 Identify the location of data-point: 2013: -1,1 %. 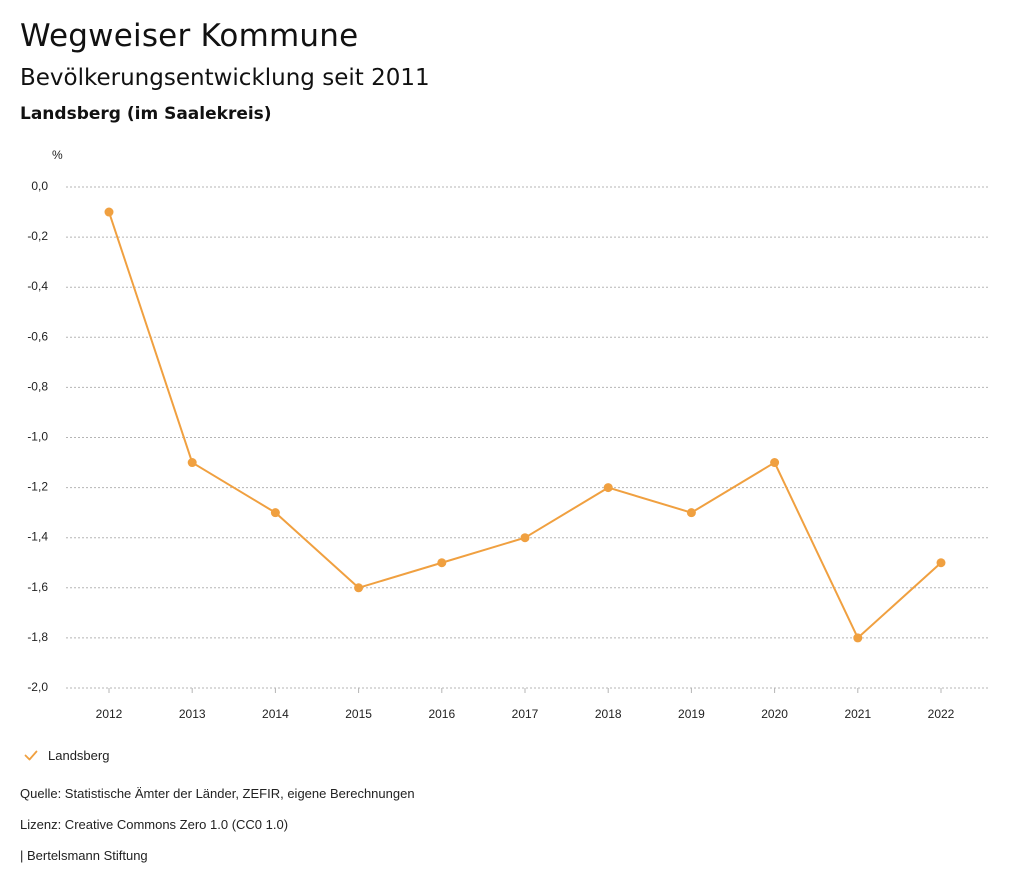
(192, 463).